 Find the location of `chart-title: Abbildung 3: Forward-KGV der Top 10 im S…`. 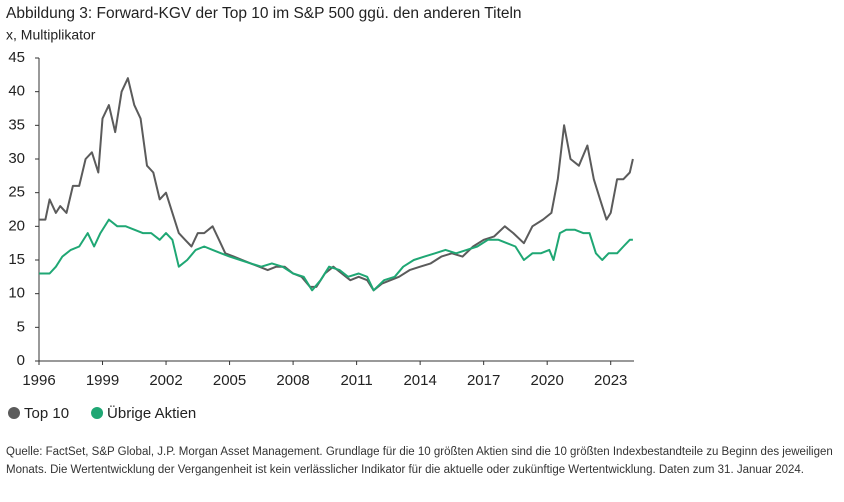

chart-title: Abbildung 3: Forward-KGV der Top 10 im S… is located at coordinates (264, 13).